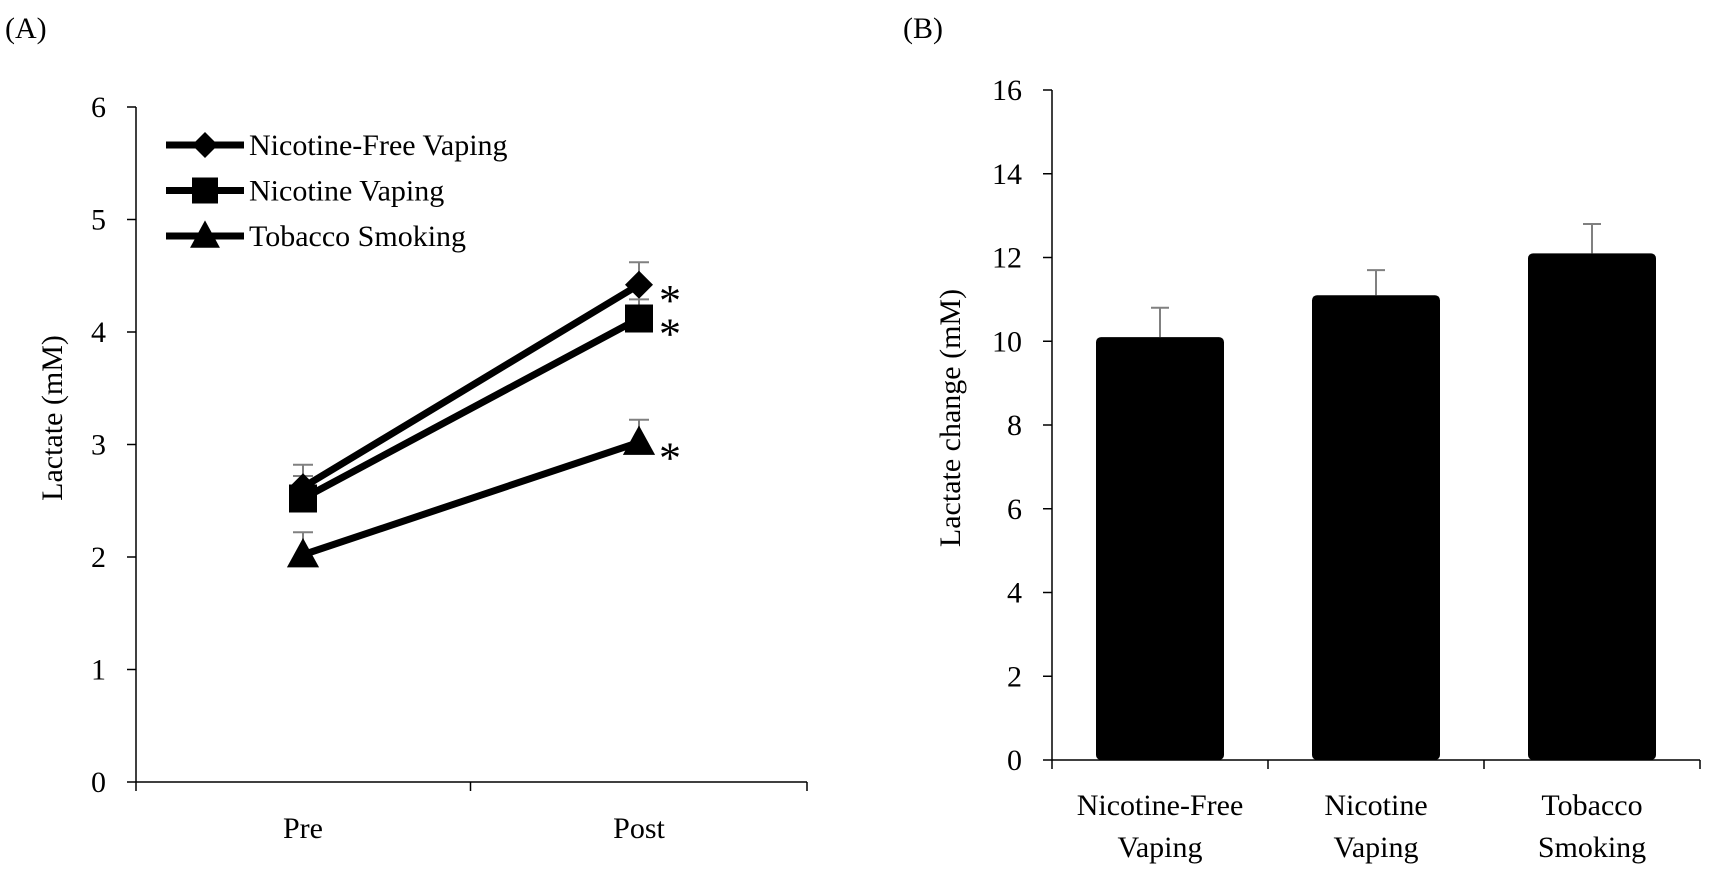  I want to click on panel-b-x-tick-label-line: Tobacco, so click(1591, 805).